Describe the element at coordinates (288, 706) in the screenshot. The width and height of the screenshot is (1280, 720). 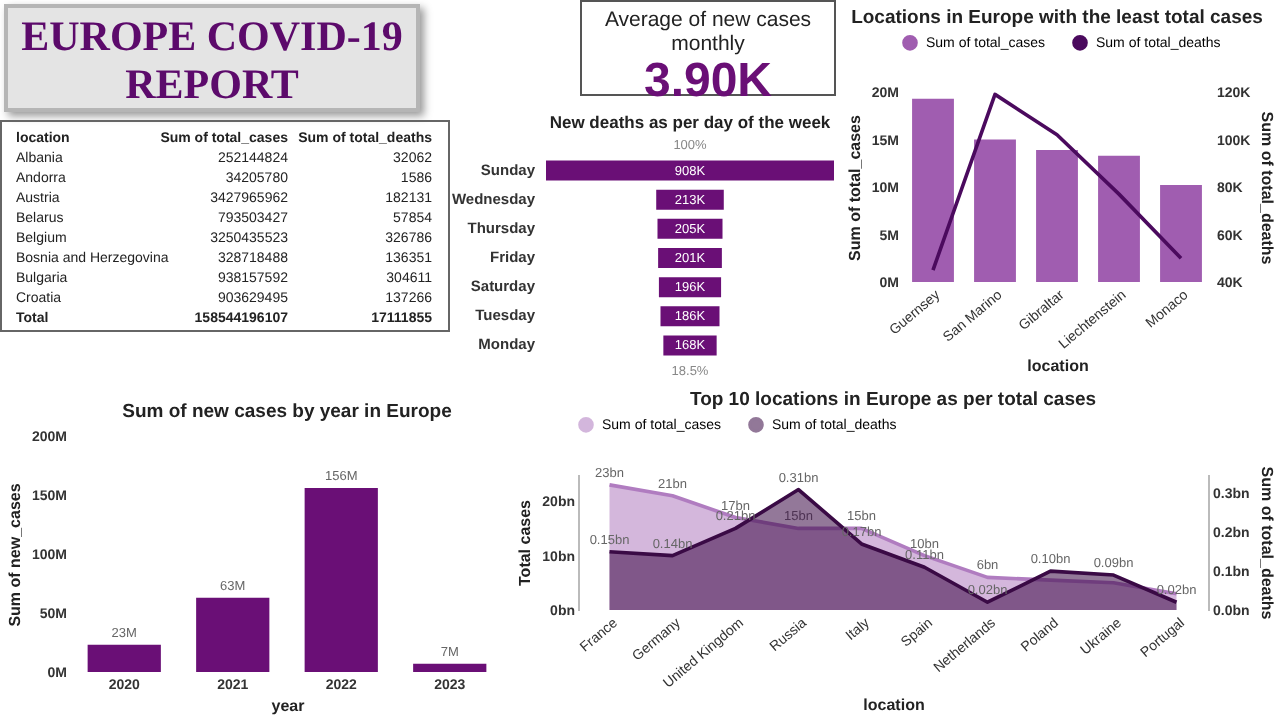
I see `x-axis-title: year` at that location.